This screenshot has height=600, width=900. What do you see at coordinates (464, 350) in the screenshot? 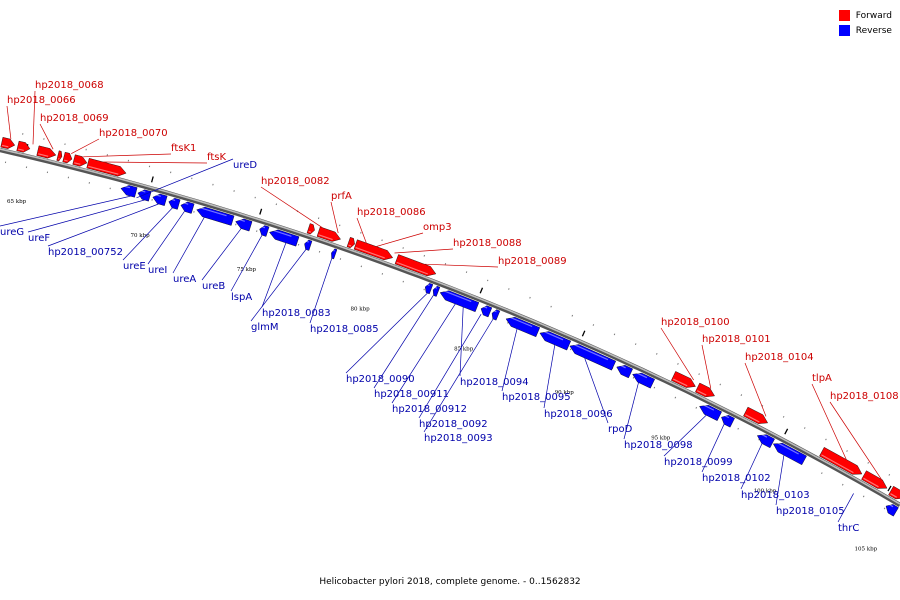
I see `scale-tick-label: 85 kbp` at bounding box center [464, 350].